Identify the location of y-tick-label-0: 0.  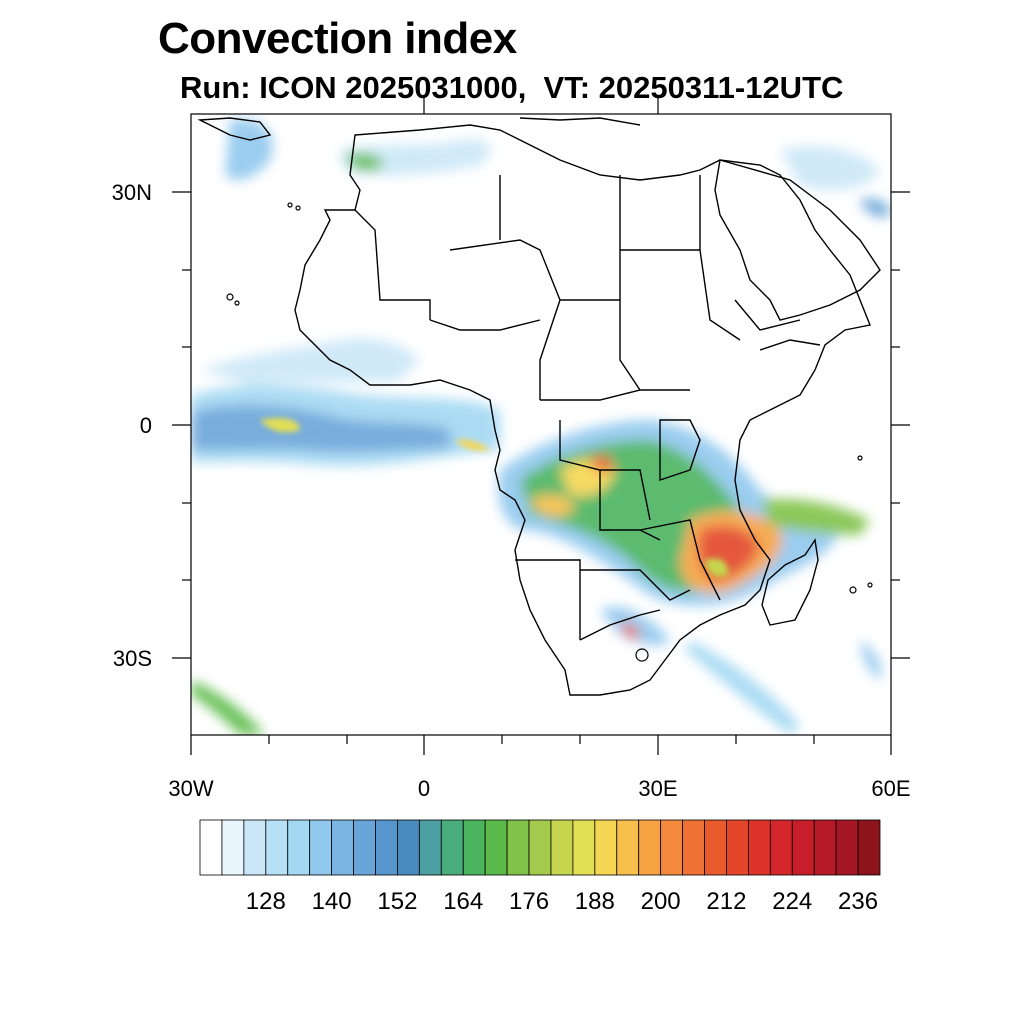
(145, 425).